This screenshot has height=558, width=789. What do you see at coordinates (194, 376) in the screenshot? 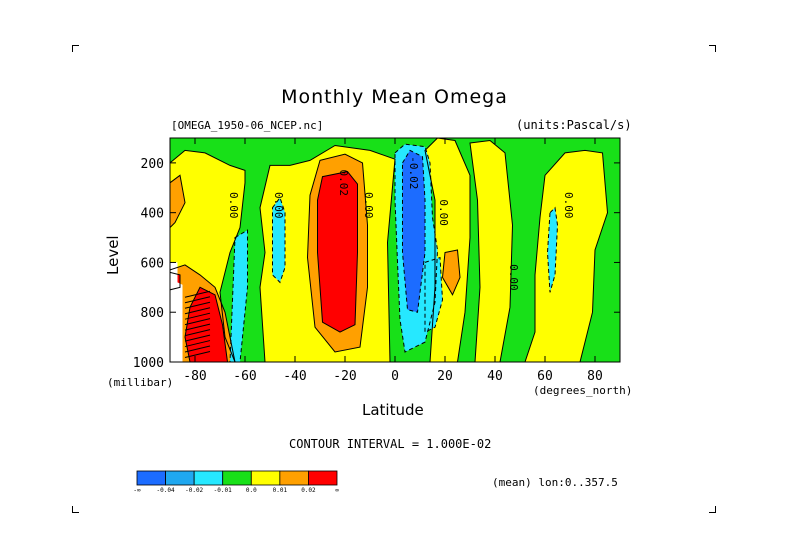
I see `x-tick-label-0: -80` at bounding box center [194, 376].